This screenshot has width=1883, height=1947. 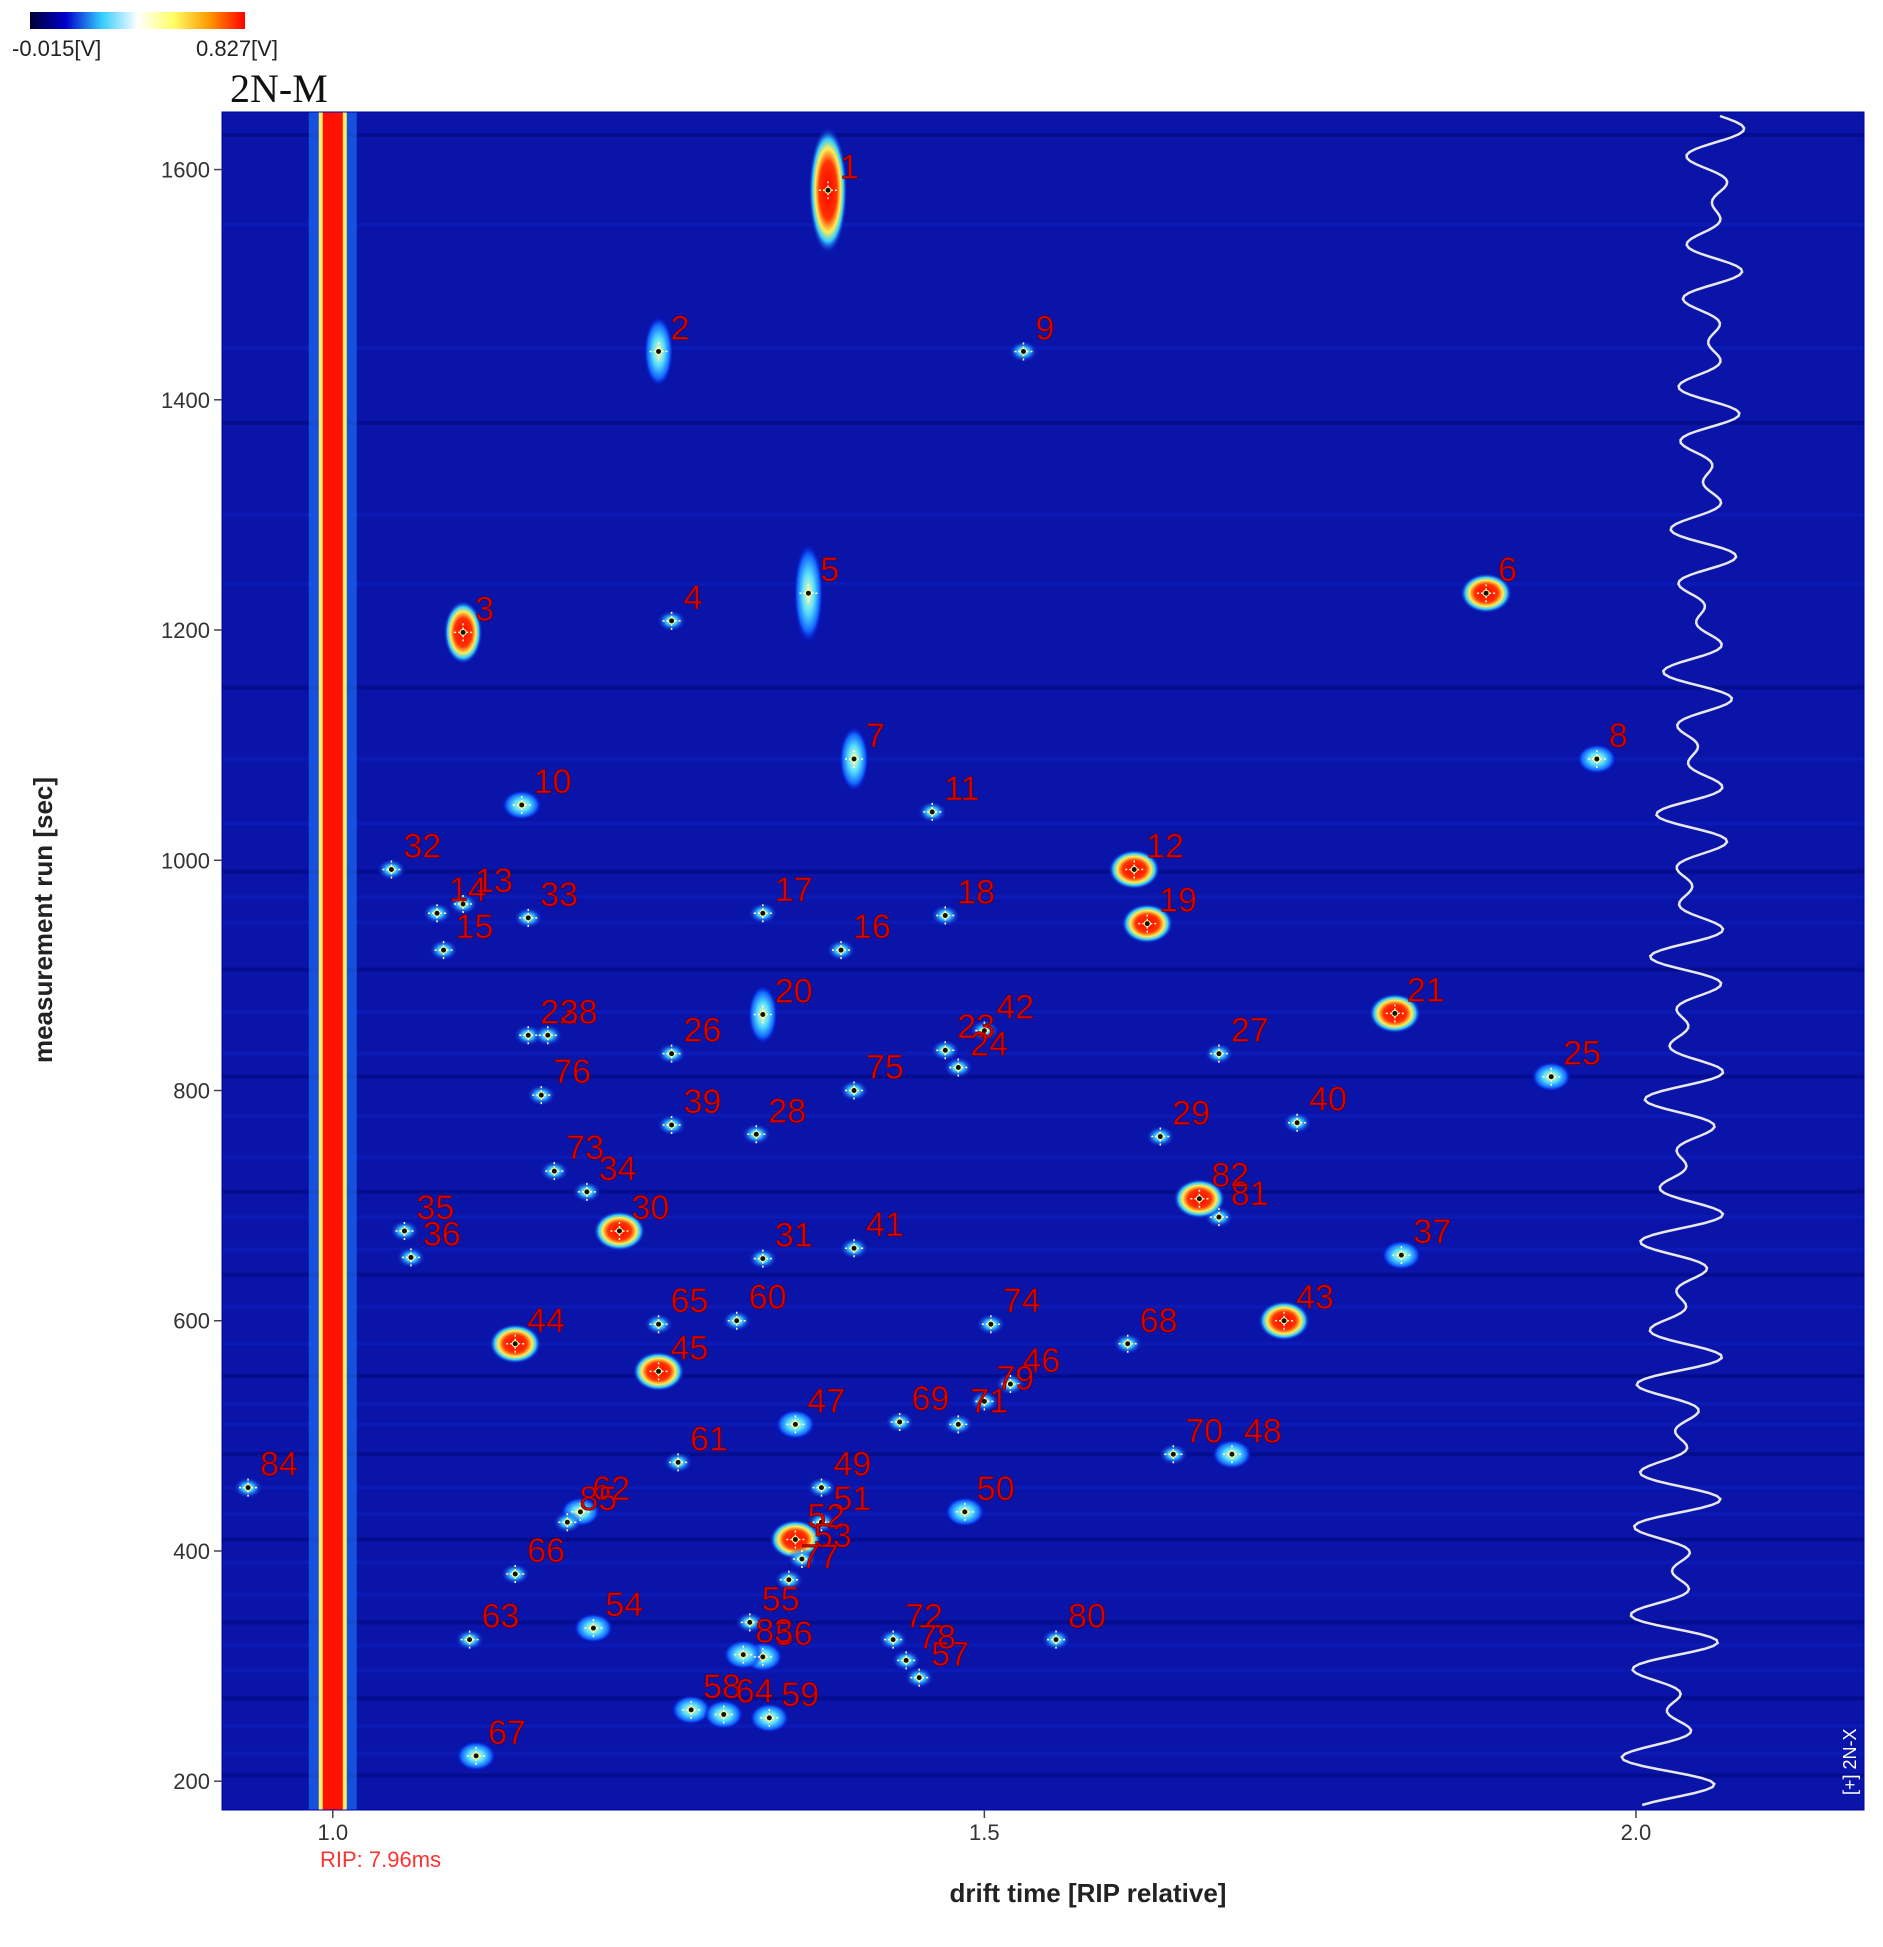 I want to click on peak-label-20: 20, so click(x=794, y=992).